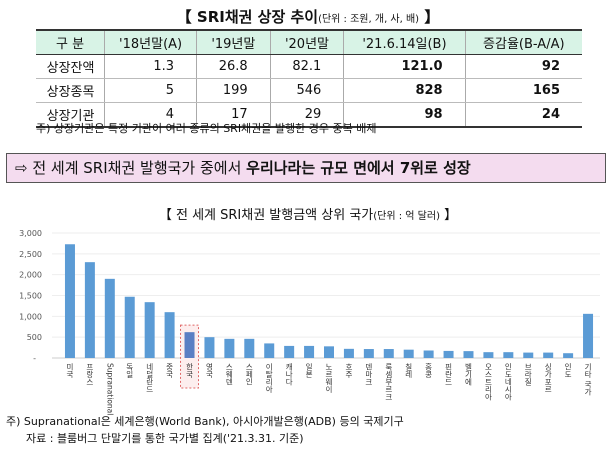  I want to click on x-tick-label: 일본, so click(309, 371).